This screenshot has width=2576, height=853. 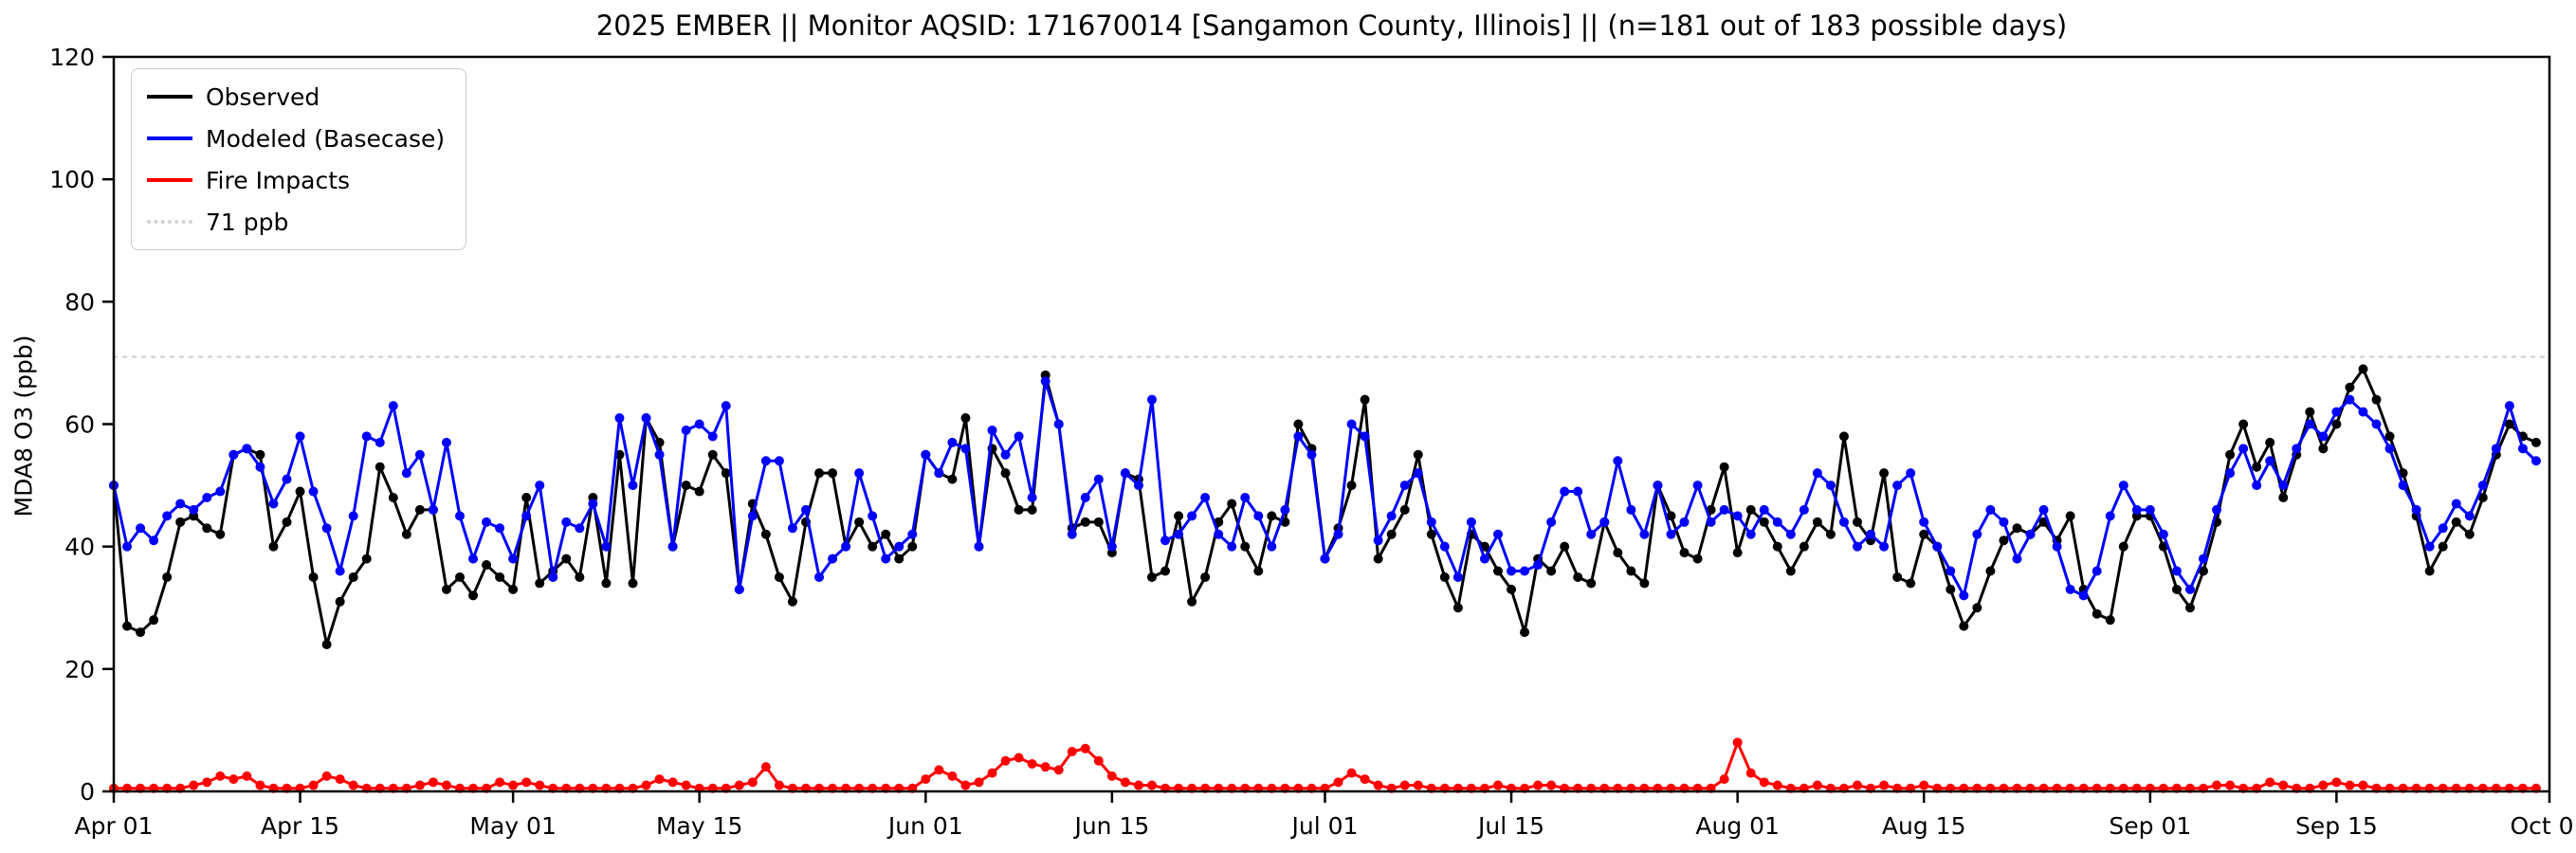 What do you see at coordinates (2336, 826) in the screenshot?
I see `x-tick-label: Sep 15` at bounding box center [2336, 826].